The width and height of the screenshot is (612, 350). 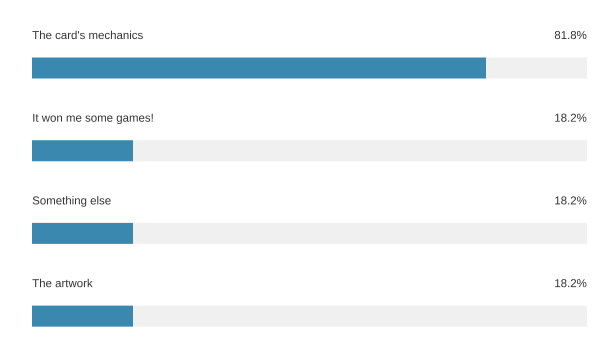 What do you see at coordinates (93, 119) in the screenshot?
I see `y-tick-label: It won me some games!` at bounding box center [93, 119].